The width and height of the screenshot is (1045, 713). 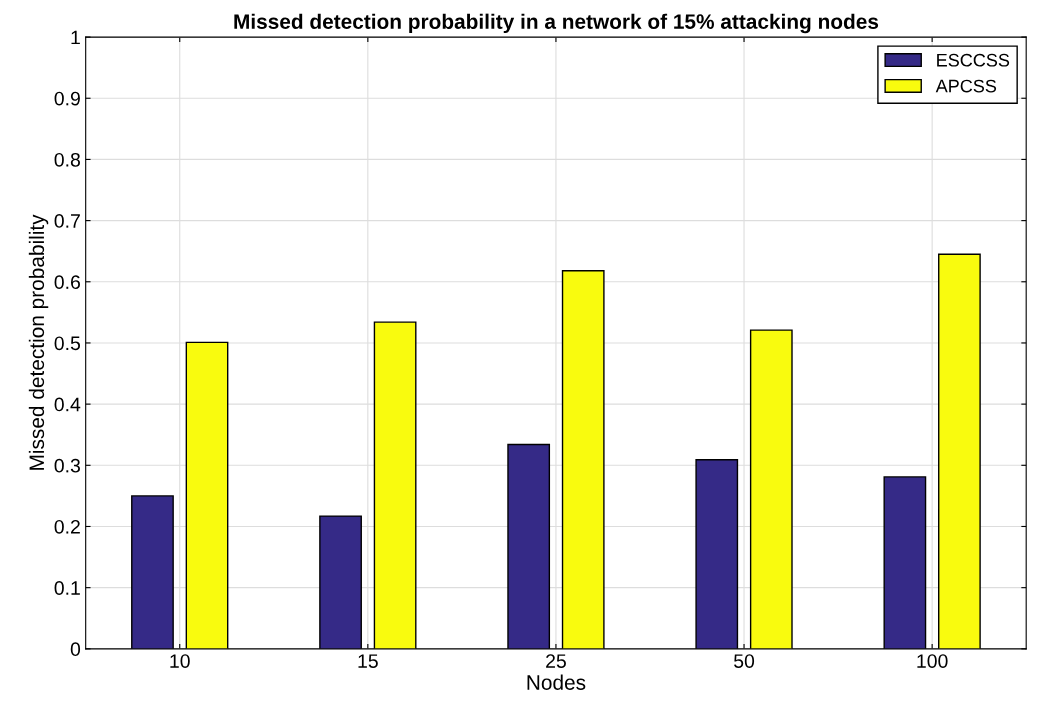 I want to click on y-tick-label: 0.9, so click(x=67, y=98).